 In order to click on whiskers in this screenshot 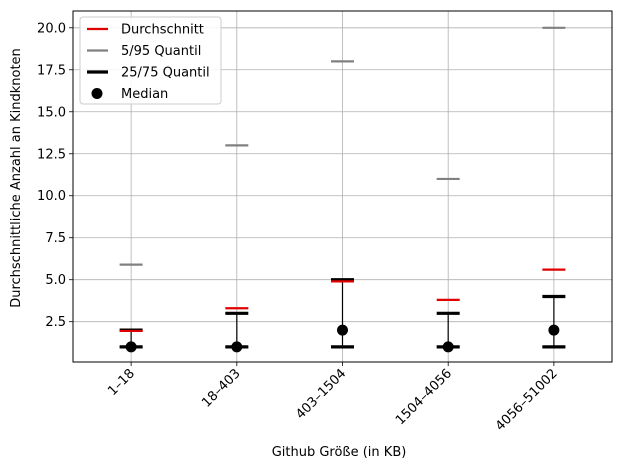, I will do `click(342, 313)`.